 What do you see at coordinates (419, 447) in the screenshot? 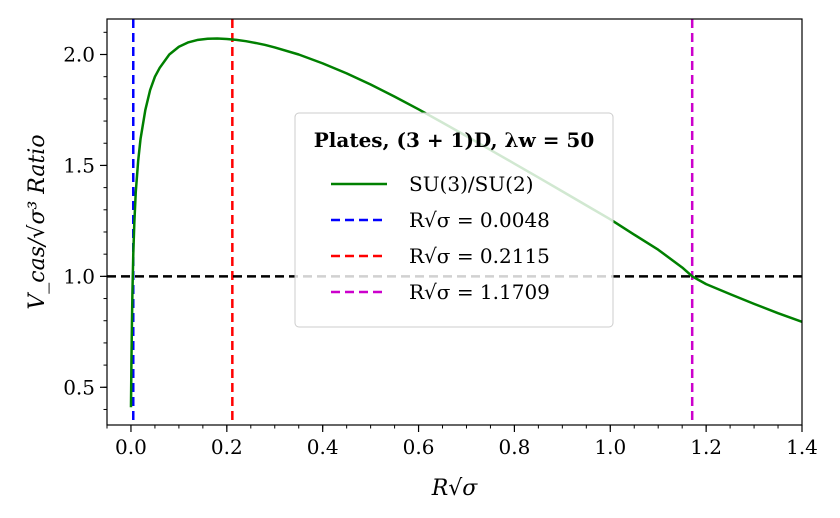
I see `x-tick-label: 0.6` at bounding box center [419, 447].